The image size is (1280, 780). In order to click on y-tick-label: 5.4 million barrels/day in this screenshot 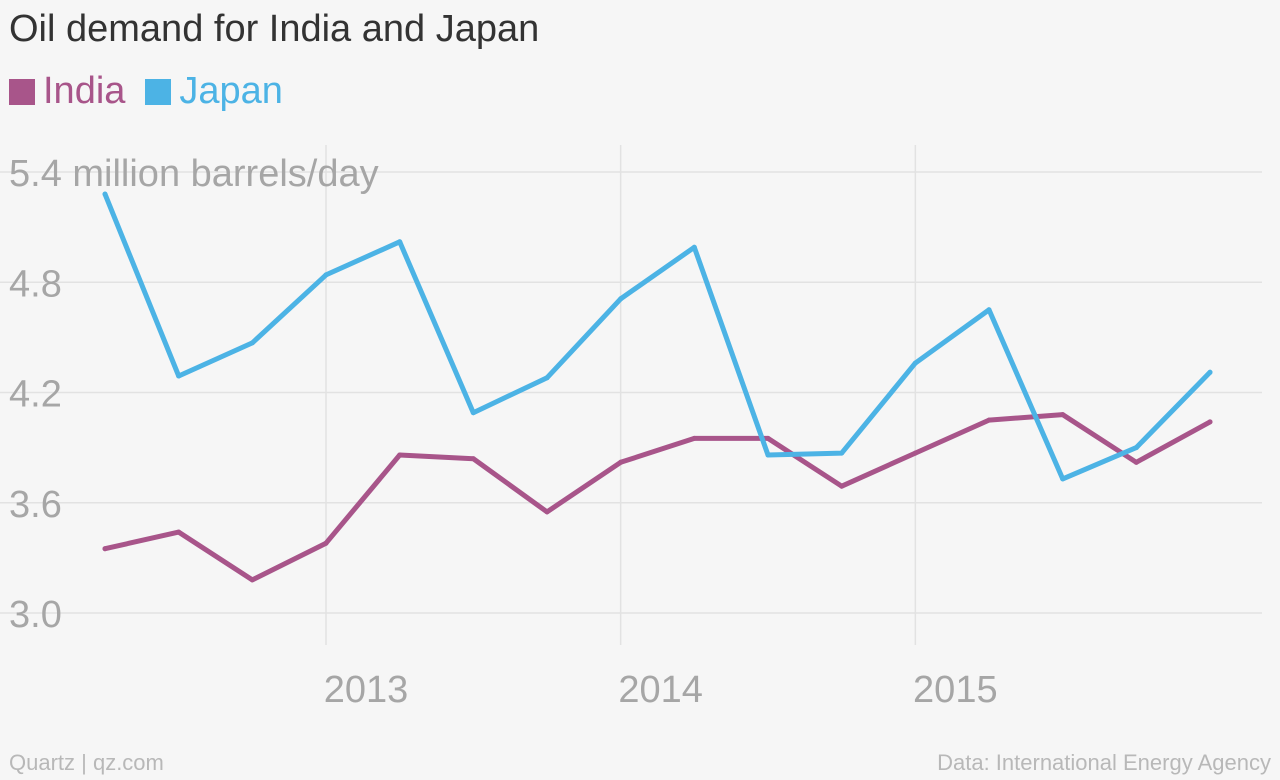, I will do `click(194, 174)`.